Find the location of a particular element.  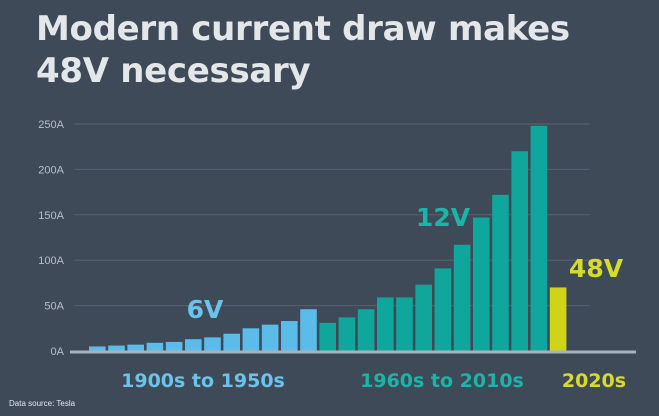

y-tick-label: 150A is located at coordinates (51, 216).